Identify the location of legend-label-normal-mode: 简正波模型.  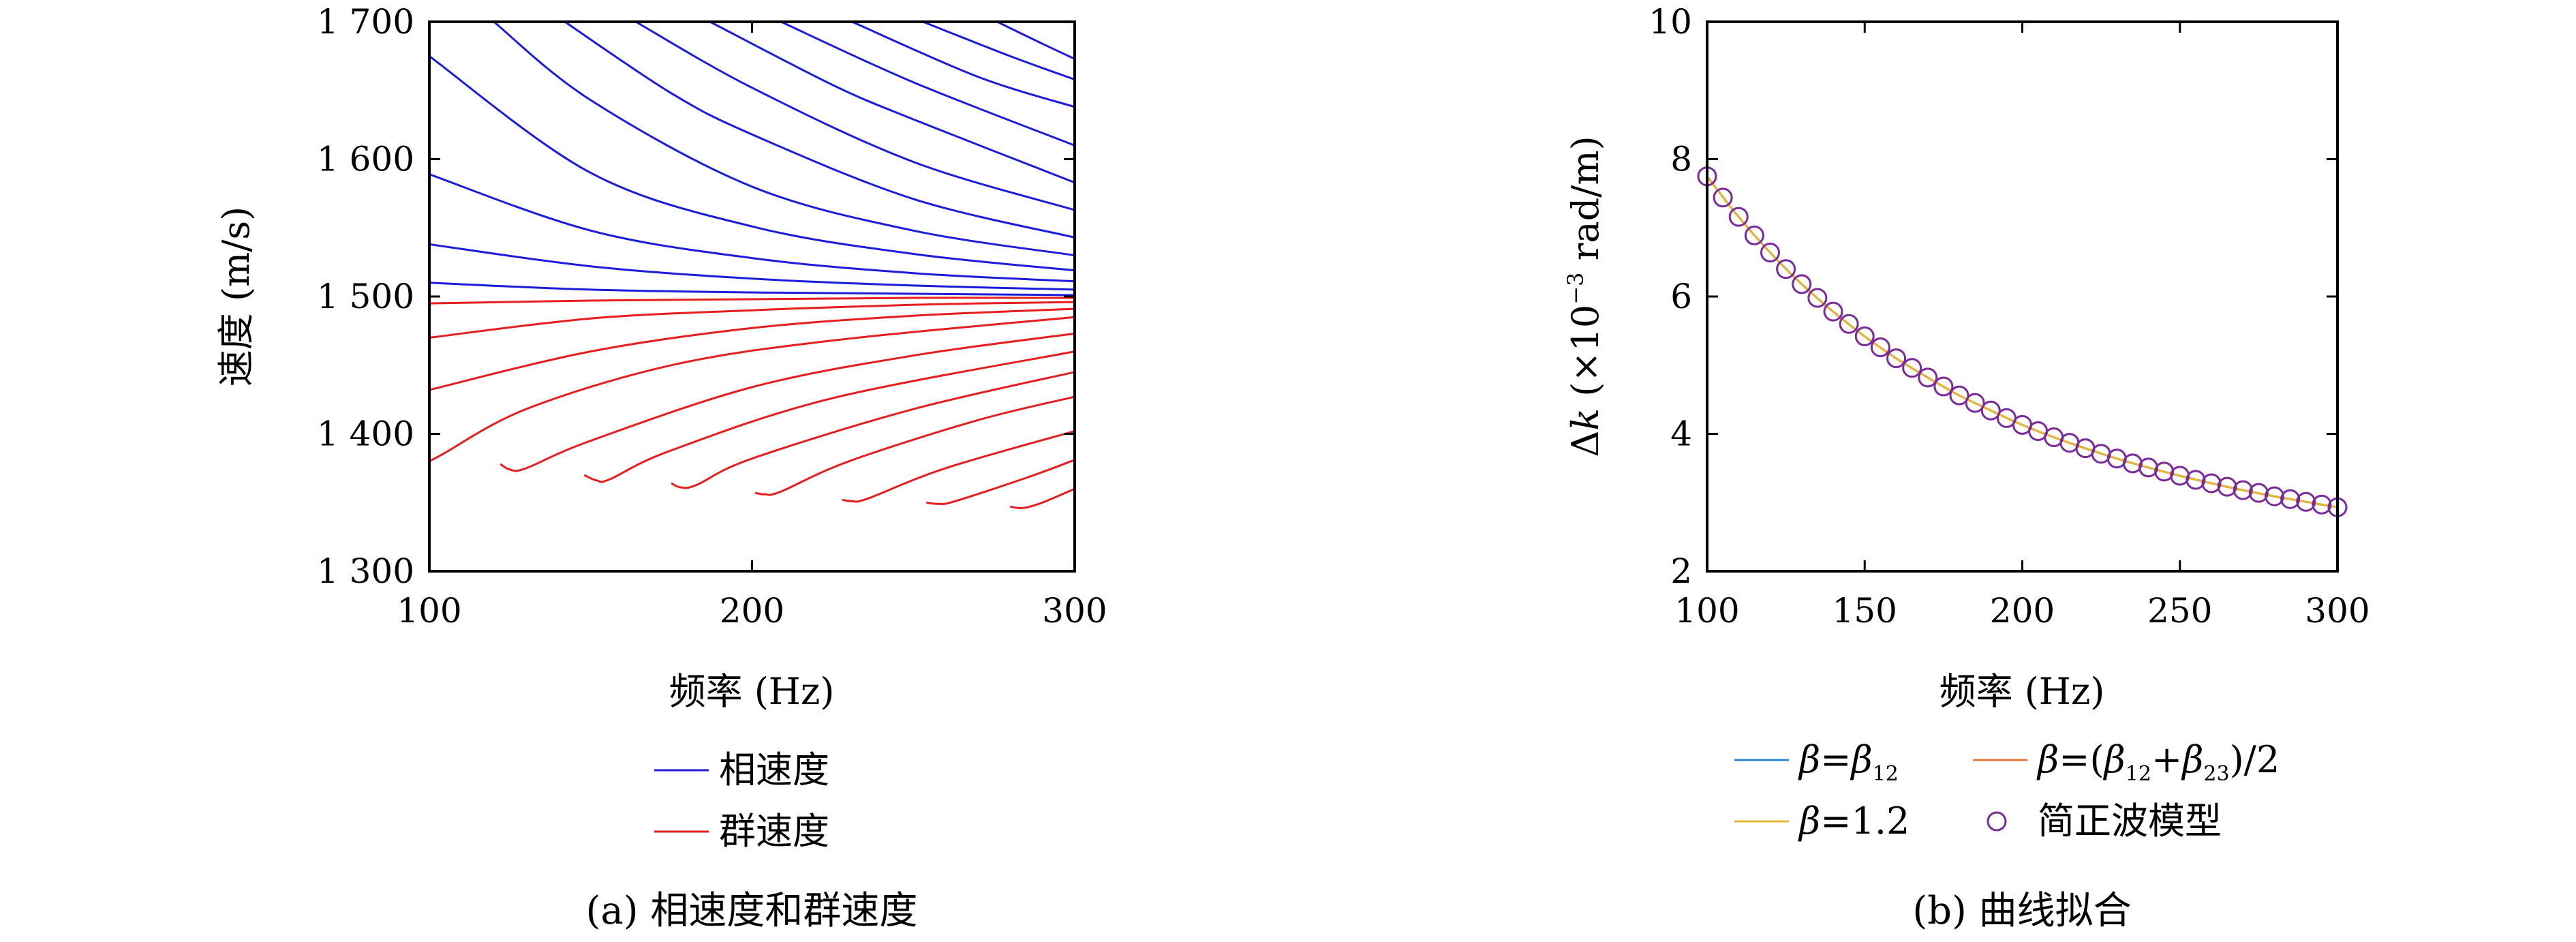
(2130, 821).